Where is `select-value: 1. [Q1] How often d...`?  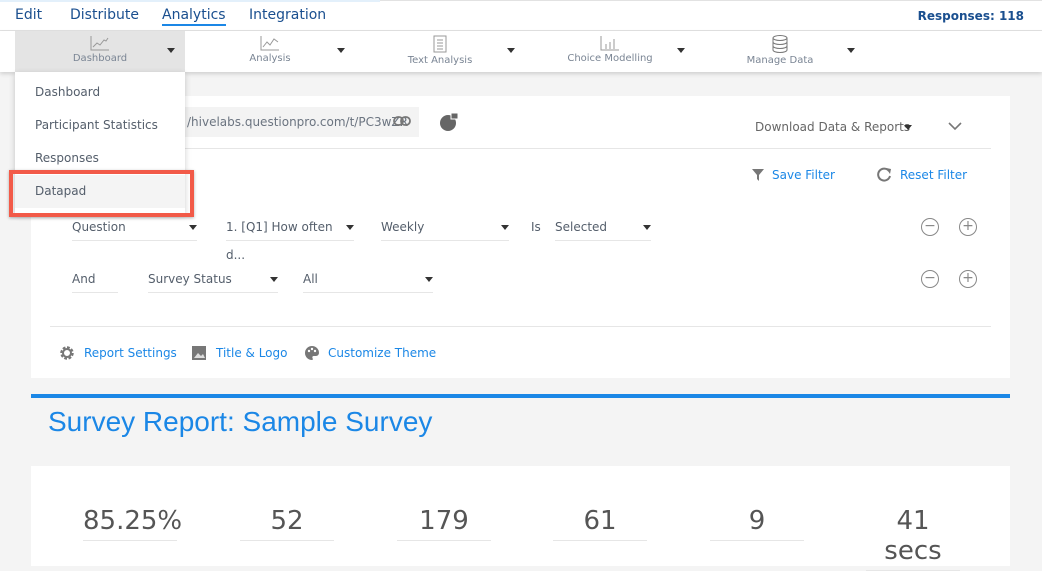 select-value: 1. [Q1] How often d... is located at coordinates (279, 241).